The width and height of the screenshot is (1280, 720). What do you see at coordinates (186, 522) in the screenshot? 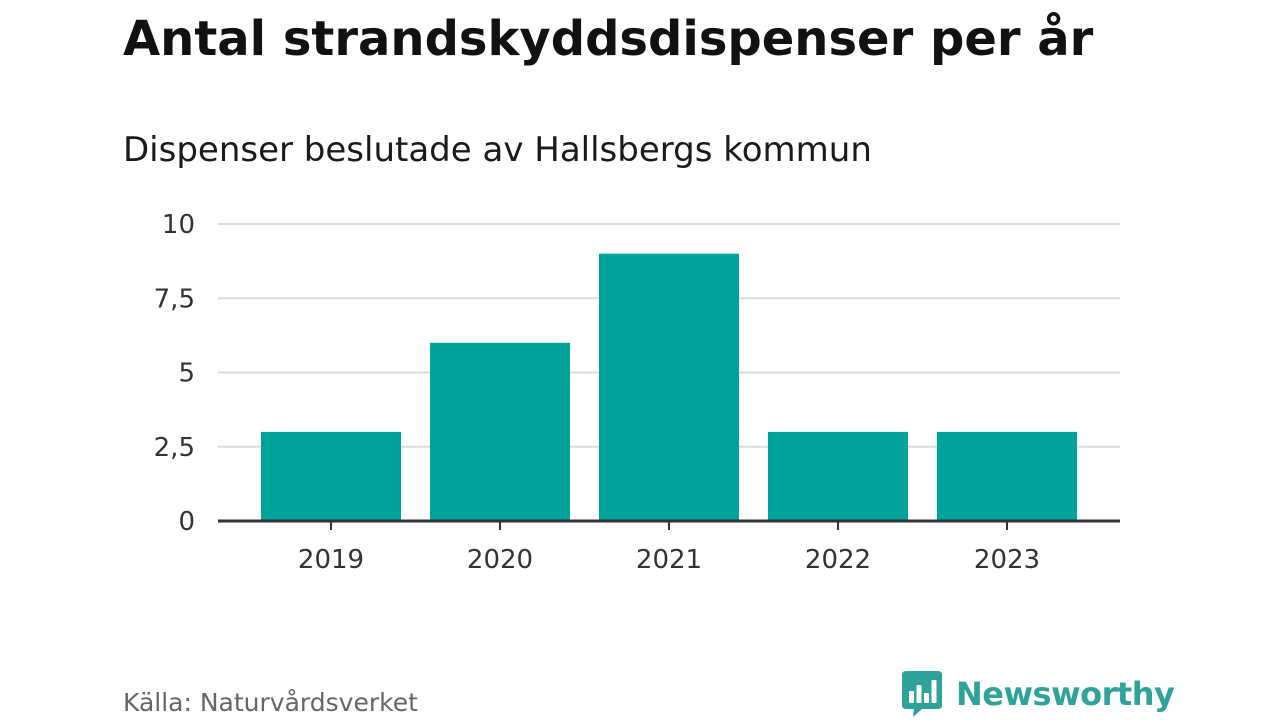
I see `y-tick-label: 0` at bounding box center [186, 522].